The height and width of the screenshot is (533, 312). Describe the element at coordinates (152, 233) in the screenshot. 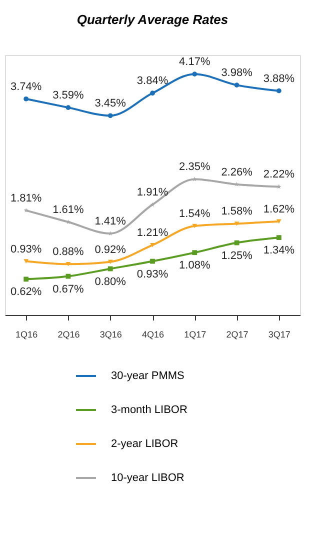

I see `data-label: 1.21%` at that location.